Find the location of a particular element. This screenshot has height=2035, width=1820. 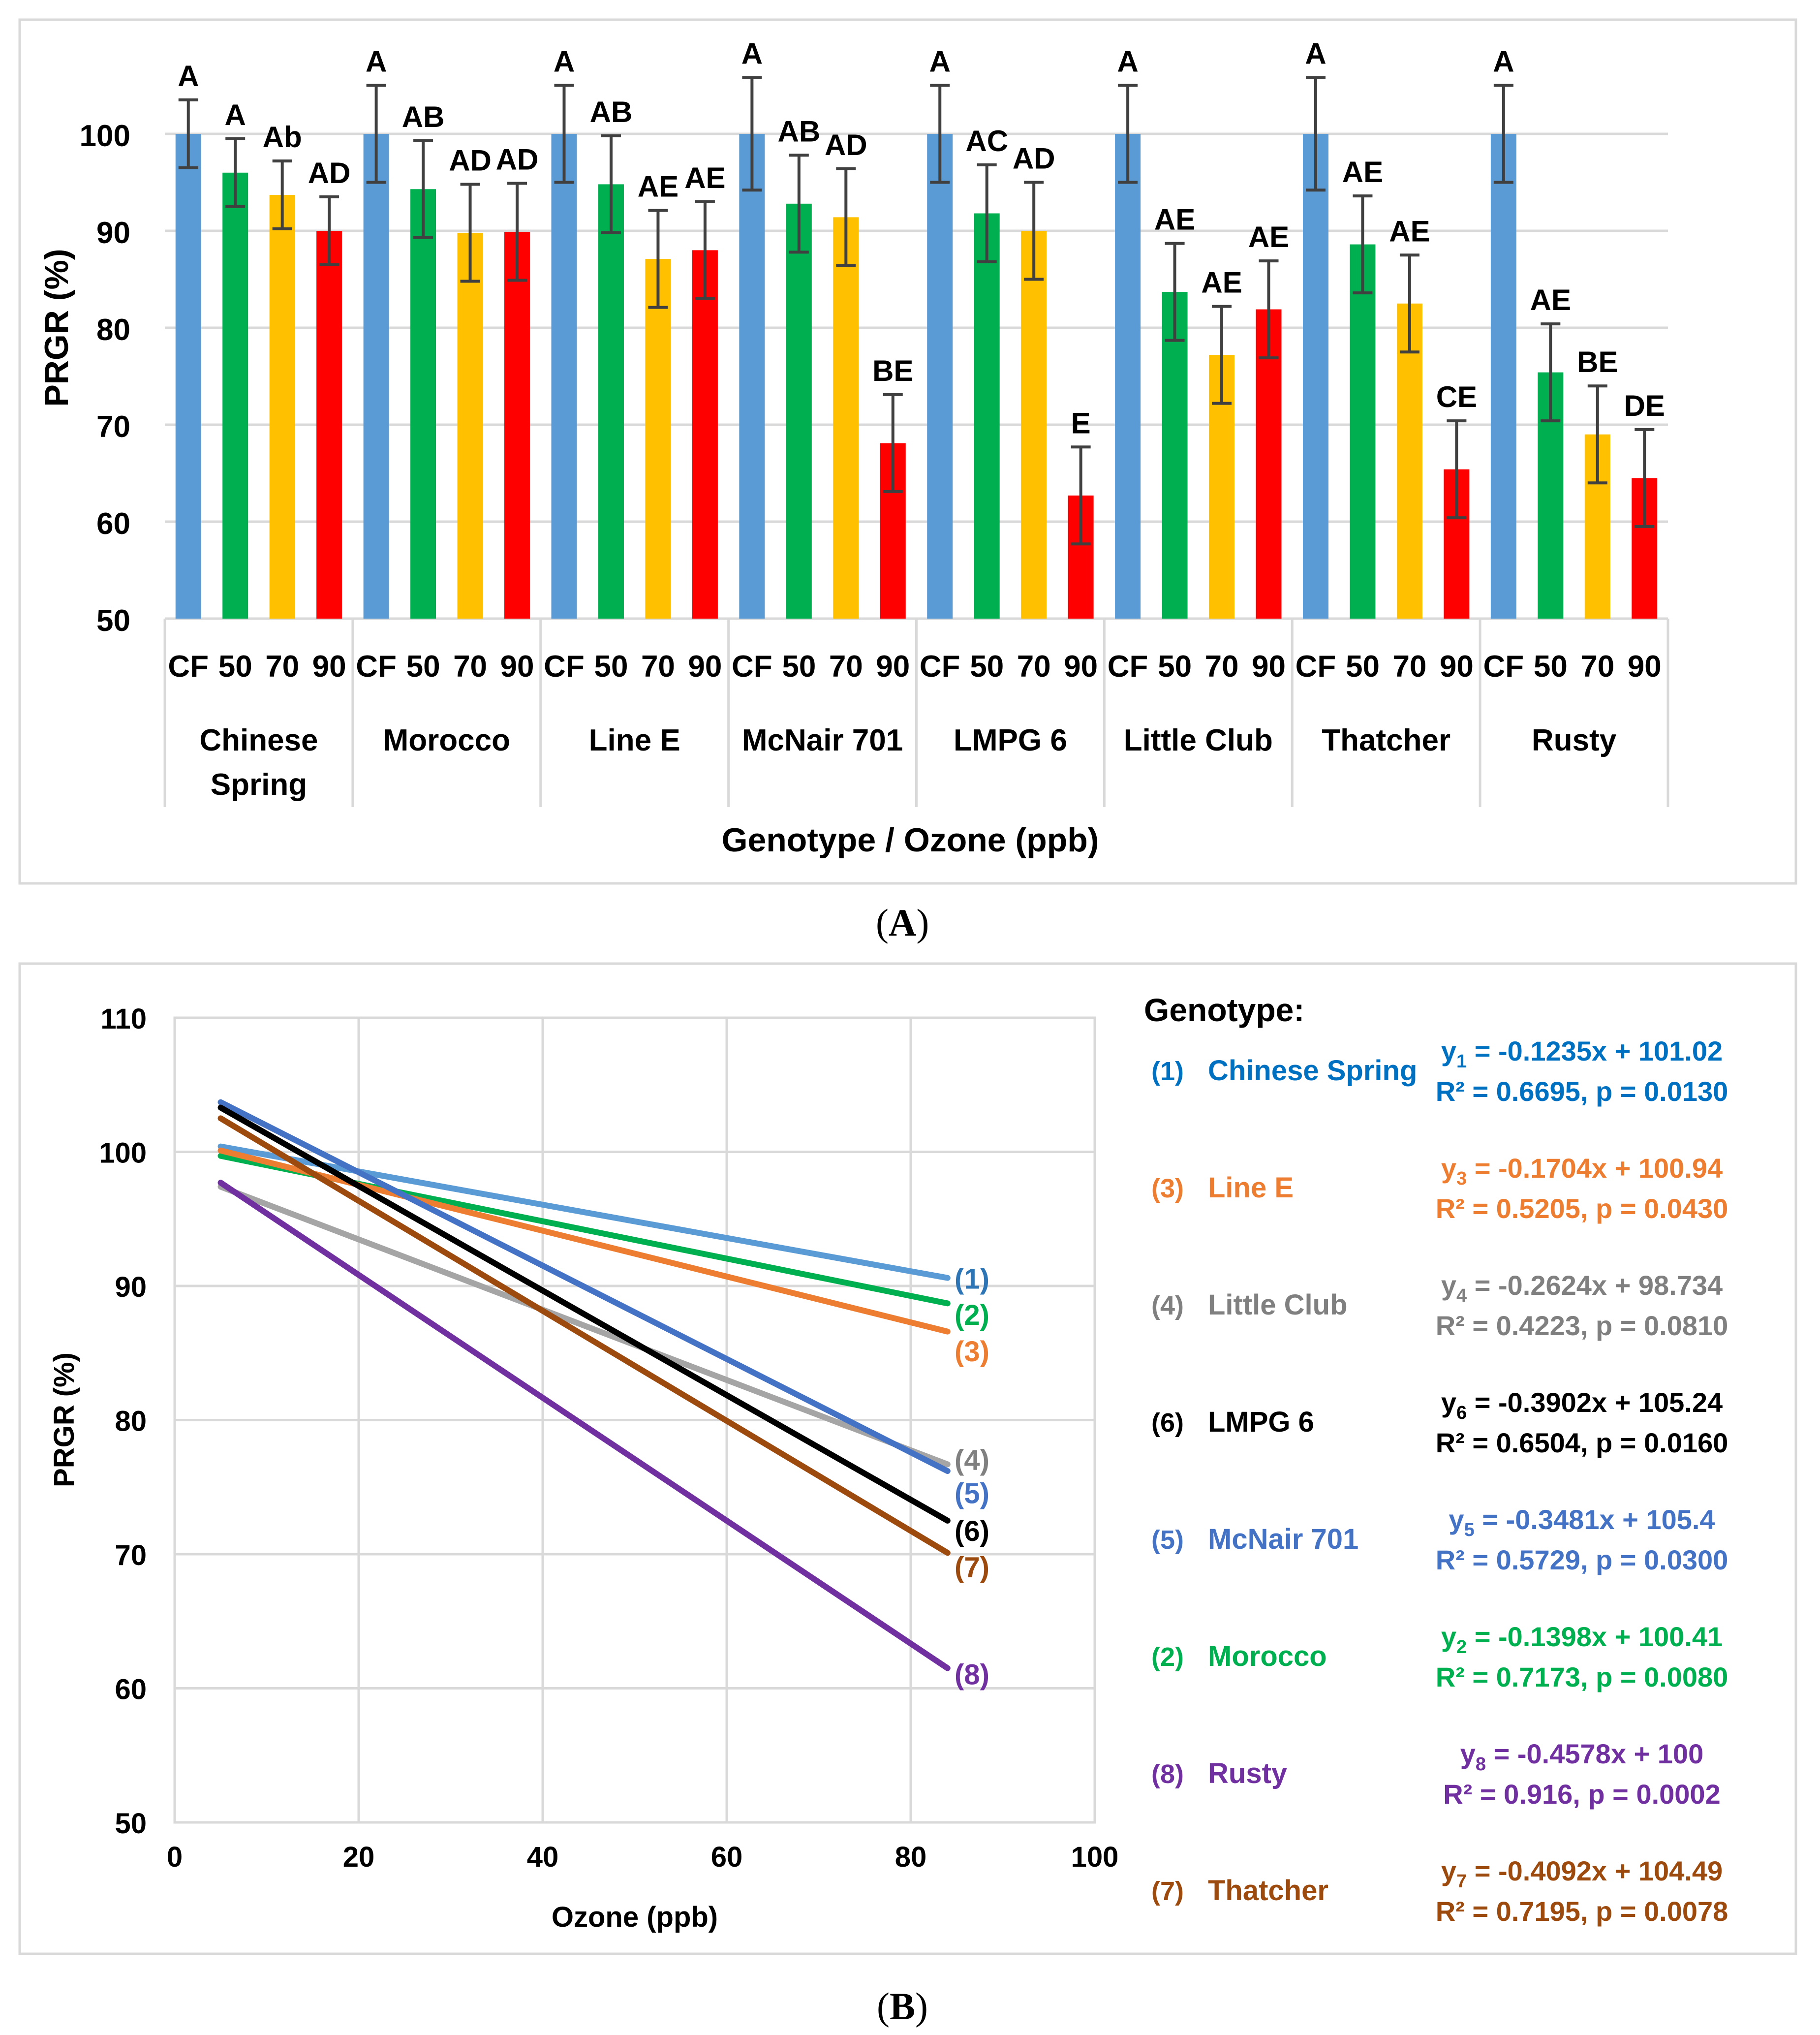

y-tick-label-b: 100 is located at coordinates (123, 1153).